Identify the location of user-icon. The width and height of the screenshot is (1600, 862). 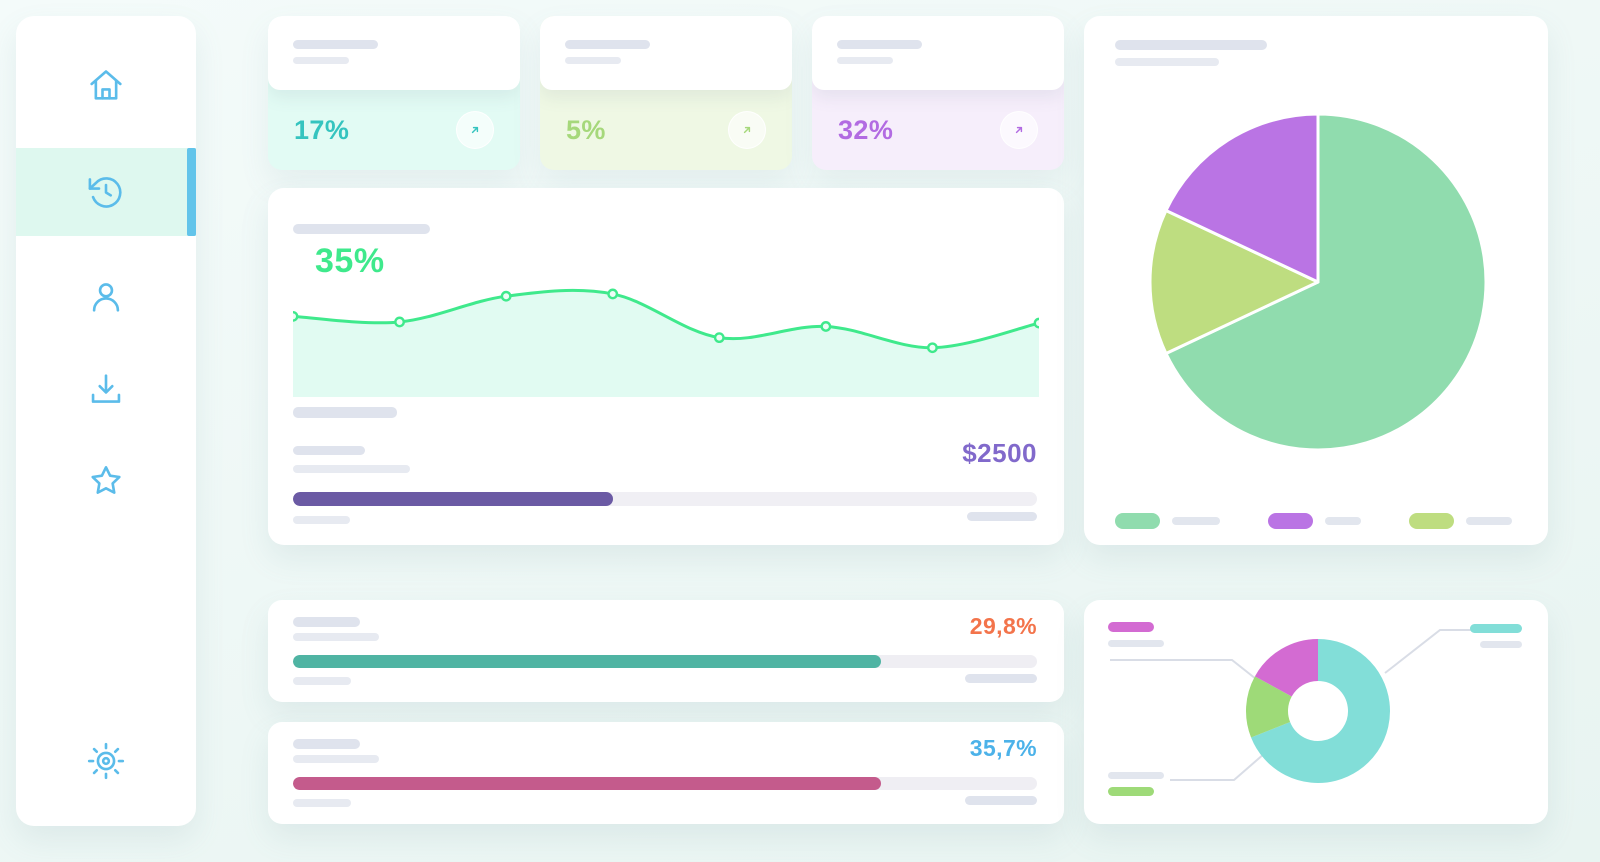
(106, 297).